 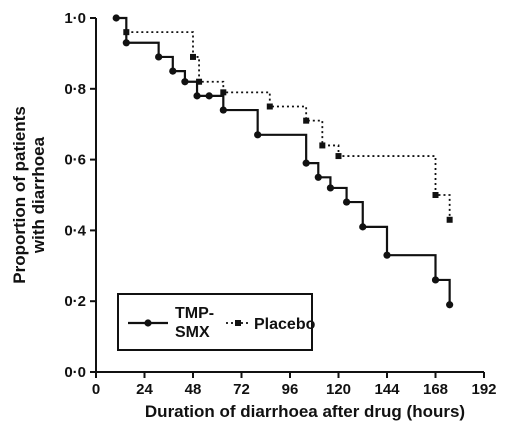 What do you see at coordinates (75, 18) in the screenshot?
I see `y-tick-label: 1·0` at bounding box center [75, 18].